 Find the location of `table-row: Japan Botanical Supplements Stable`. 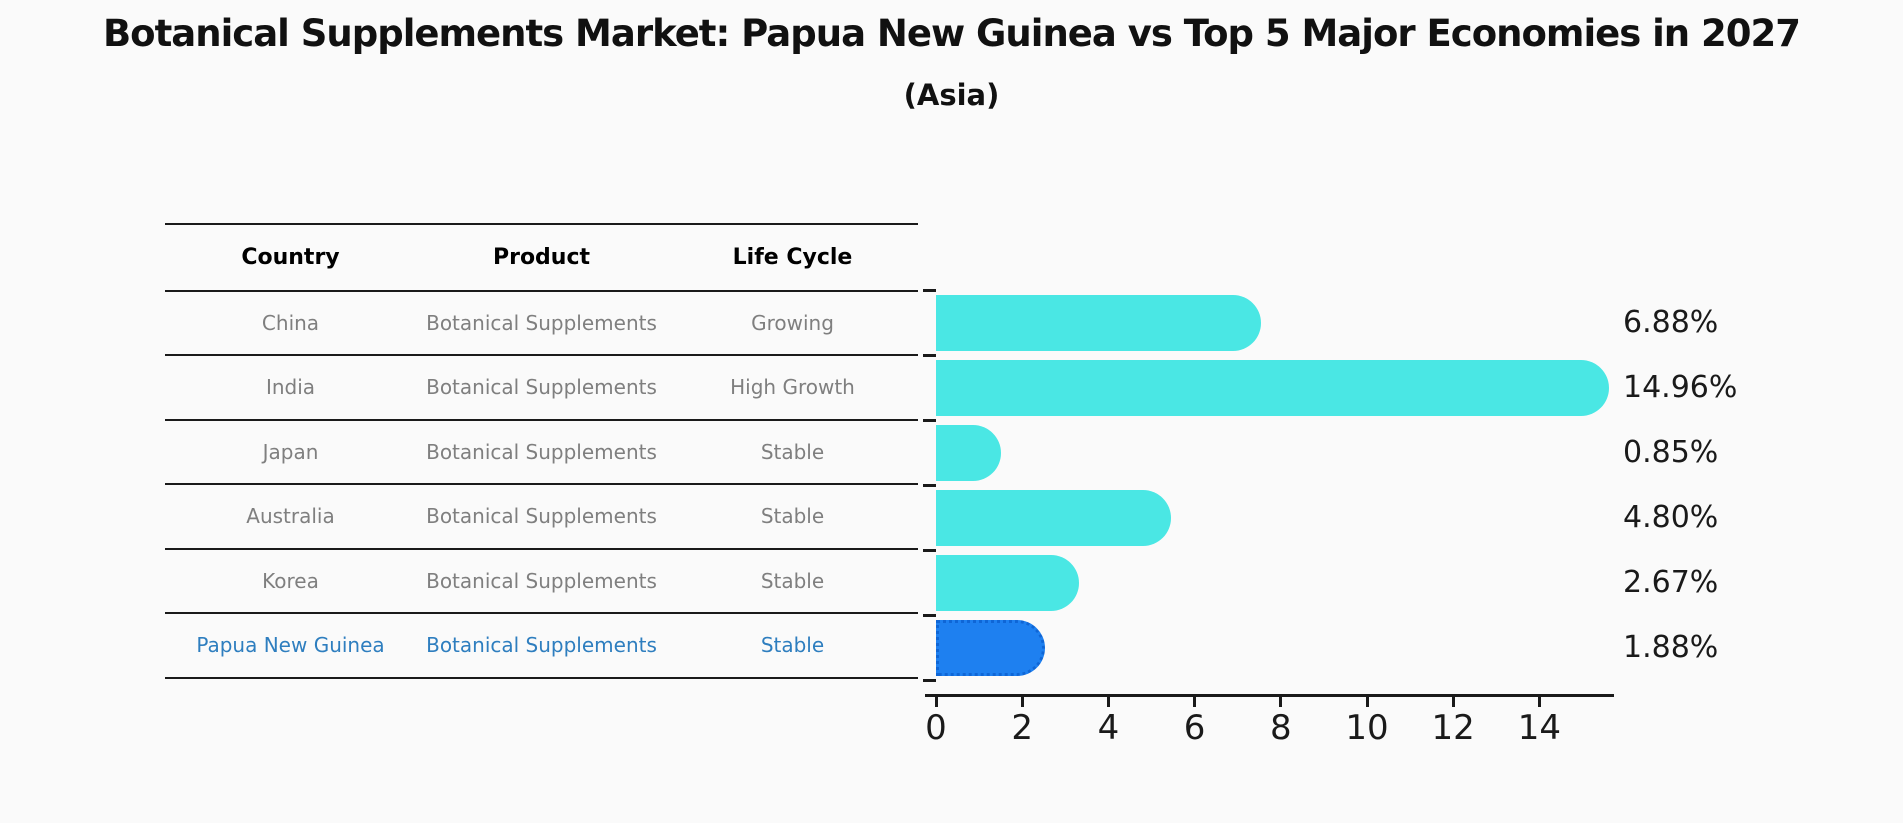

table-row: Japan Botanical Supplements Stable is located at coordinates (541, 453).